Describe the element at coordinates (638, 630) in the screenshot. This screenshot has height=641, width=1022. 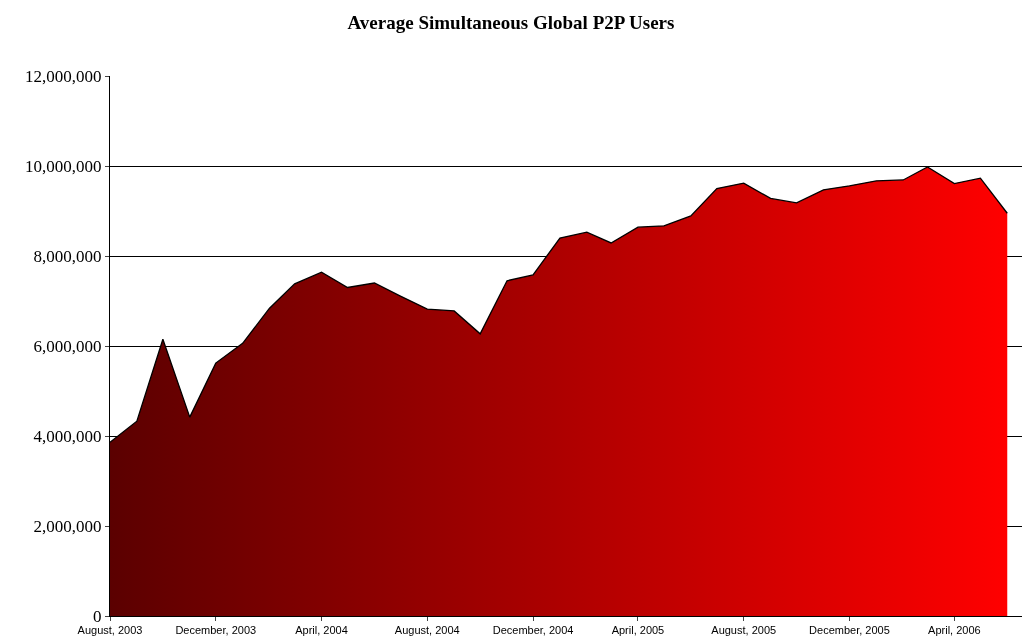
I see `x-tick-label: April, 2005` at that location.